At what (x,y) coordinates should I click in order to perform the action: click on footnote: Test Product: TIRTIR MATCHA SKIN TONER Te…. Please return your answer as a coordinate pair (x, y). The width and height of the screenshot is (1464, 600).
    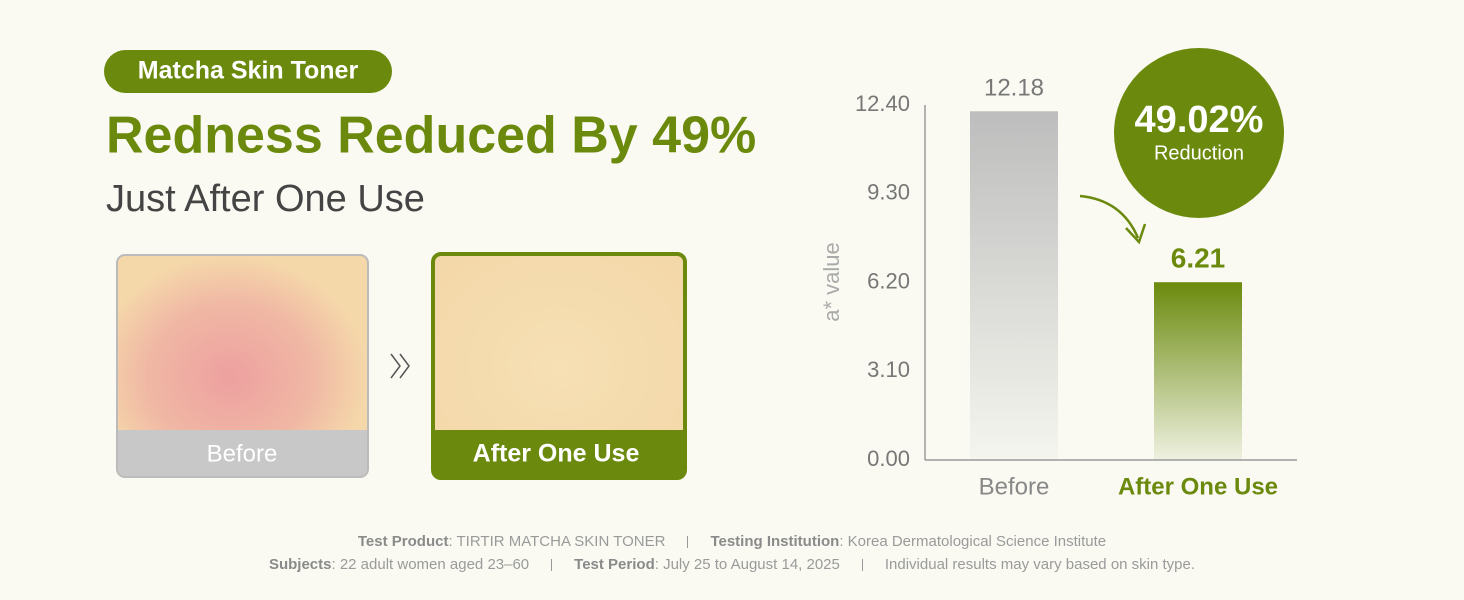
    Looking at the image, I should click on (732, 553).